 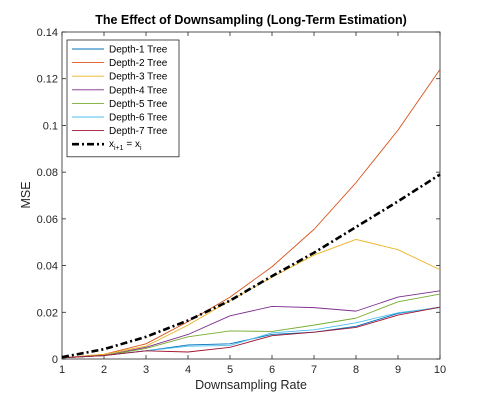 I want to click on x-tick-label: 5, so click(x=230, y=370).